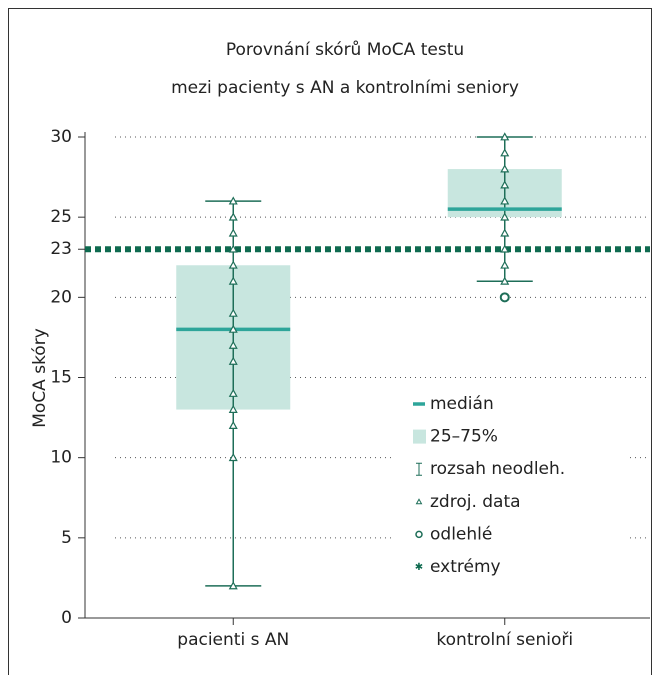 This screenshot has height=679, width=658. What do you see at coordinates (345, 88) in the screenshot?
I see `chart-title: mezi pacienty s AN a kontrolními seniory` at bounding box center [345, 88].